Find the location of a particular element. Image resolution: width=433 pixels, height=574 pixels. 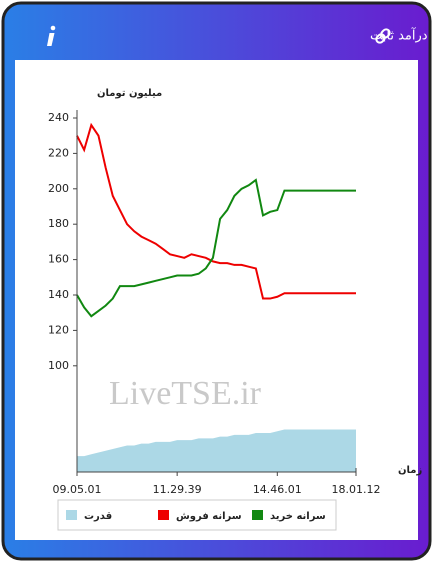

x-axis-label: زمان is located at coordinates (410, 470).